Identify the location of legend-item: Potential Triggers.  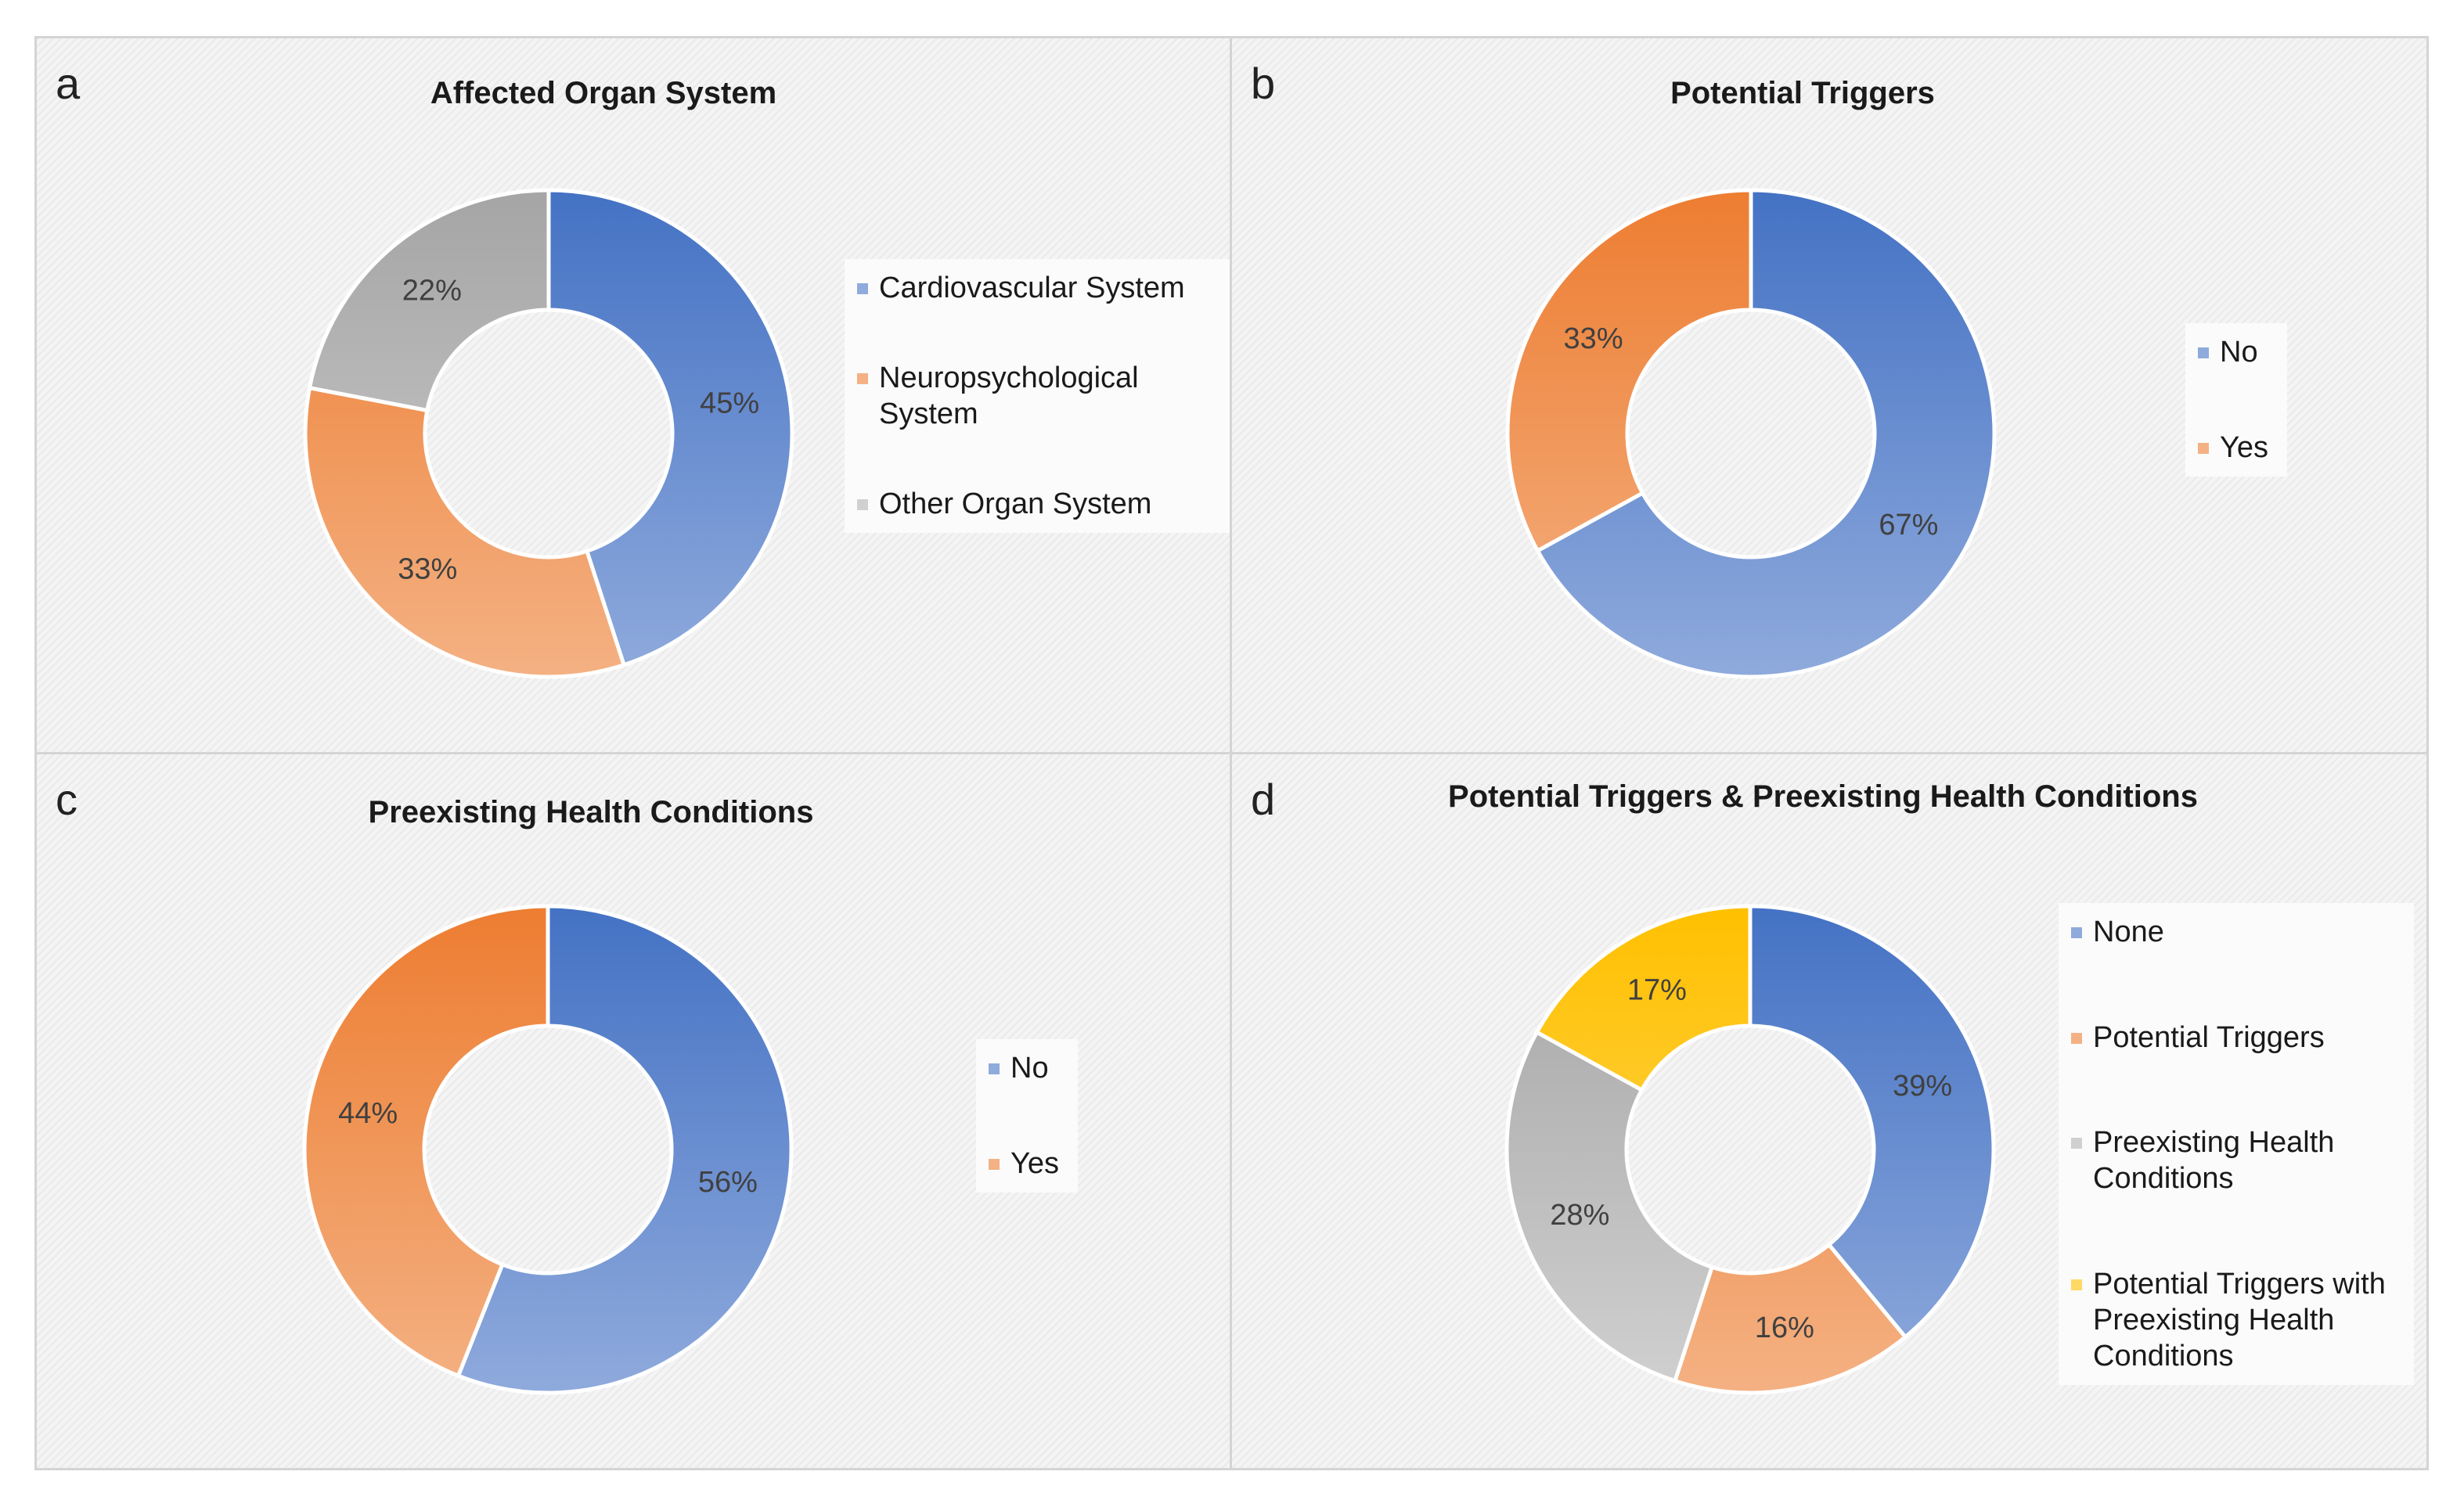
(2236, 1038).